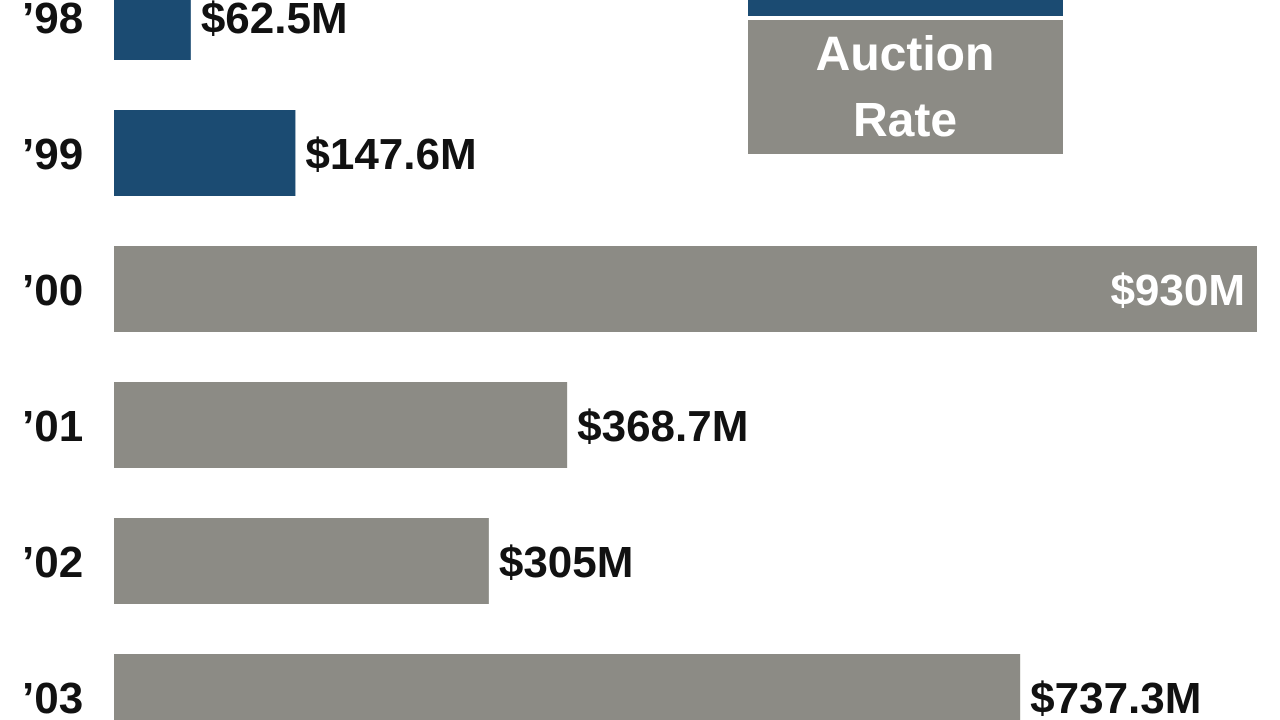 The image size is (1280, 720). I want to click on legend: Auction Rate, so click(905, 77).